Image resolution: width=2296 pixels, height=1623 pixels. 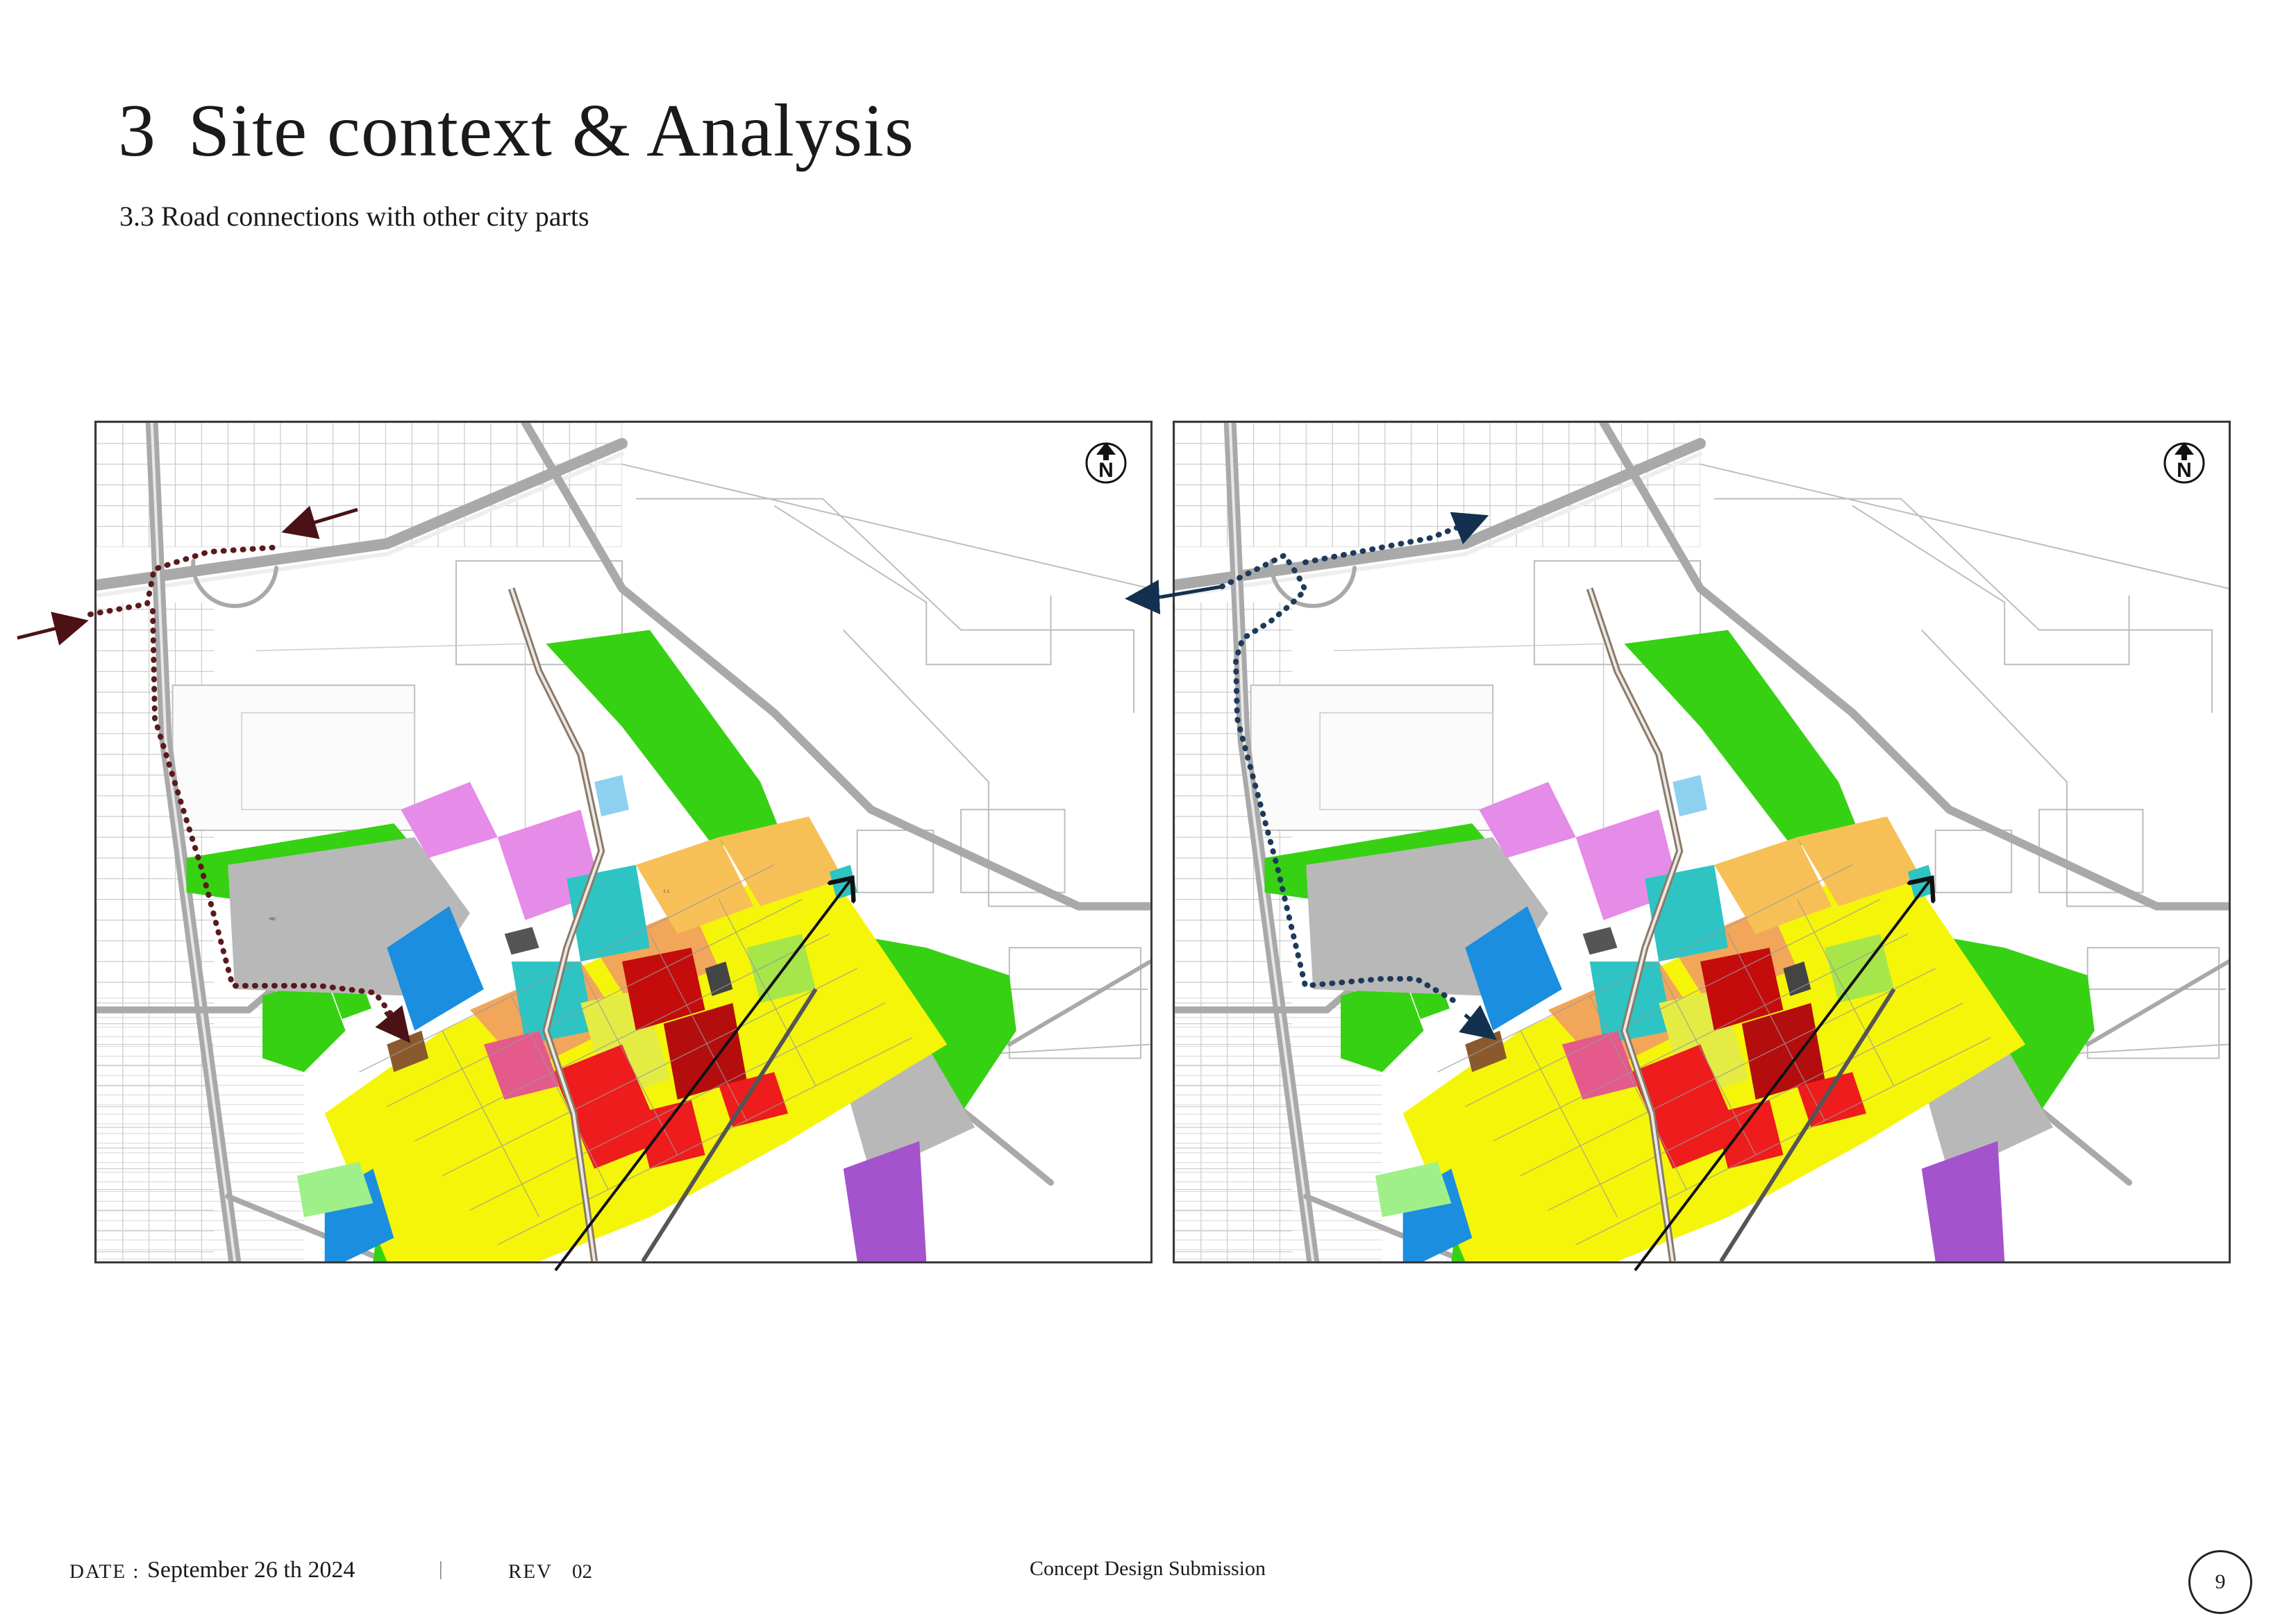 What do you see at coordinates (104, 1572) in the screenshot?
I see `date-label: DATE :` at bounding box center [104, 1572].